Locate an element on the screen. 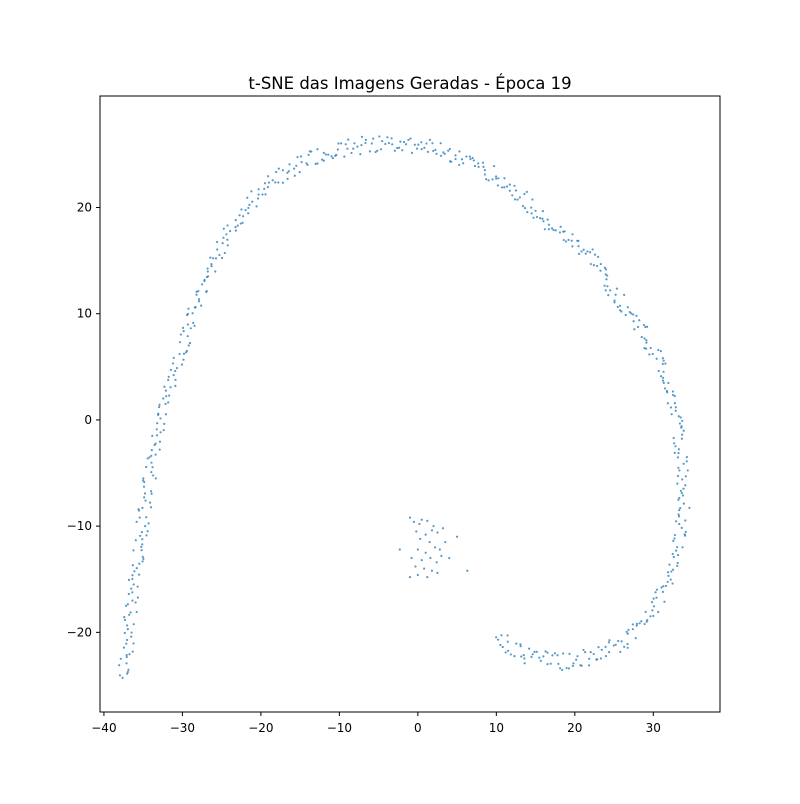  x-tick-label: −20 is located at coordinates (260, 728).